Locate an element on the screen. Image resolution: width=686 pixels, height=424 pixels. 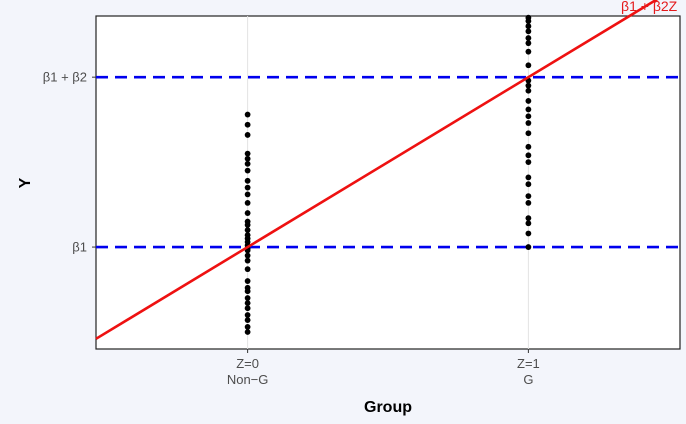
x-tick-label-1-line1: Z=1 is located at coordinates (528, 363).